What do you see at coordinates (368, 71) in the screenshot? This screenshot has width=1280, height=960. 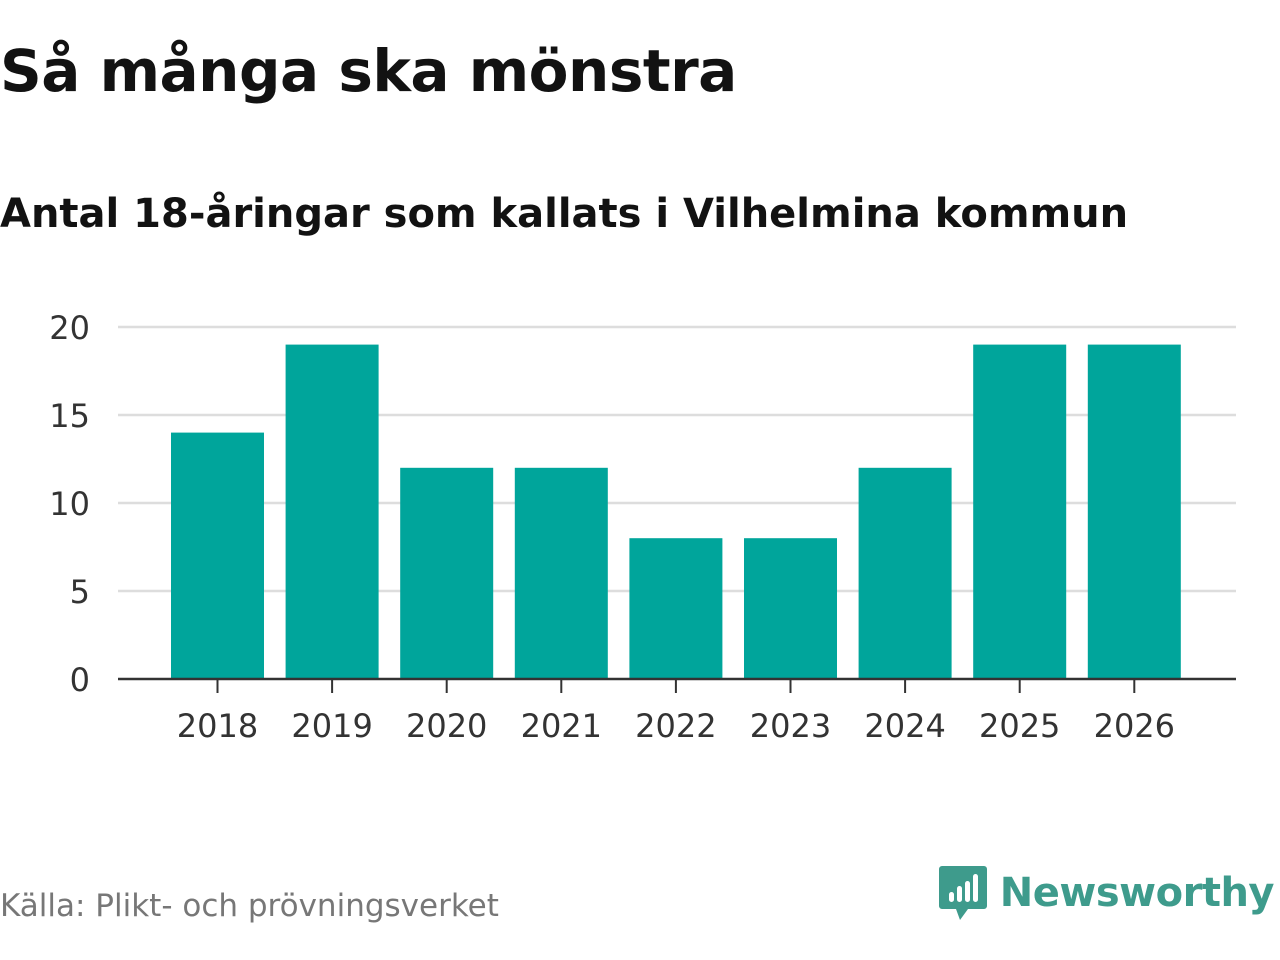 I see `chart-title: Så många ska mönstra` at bounding box center [368, 71].